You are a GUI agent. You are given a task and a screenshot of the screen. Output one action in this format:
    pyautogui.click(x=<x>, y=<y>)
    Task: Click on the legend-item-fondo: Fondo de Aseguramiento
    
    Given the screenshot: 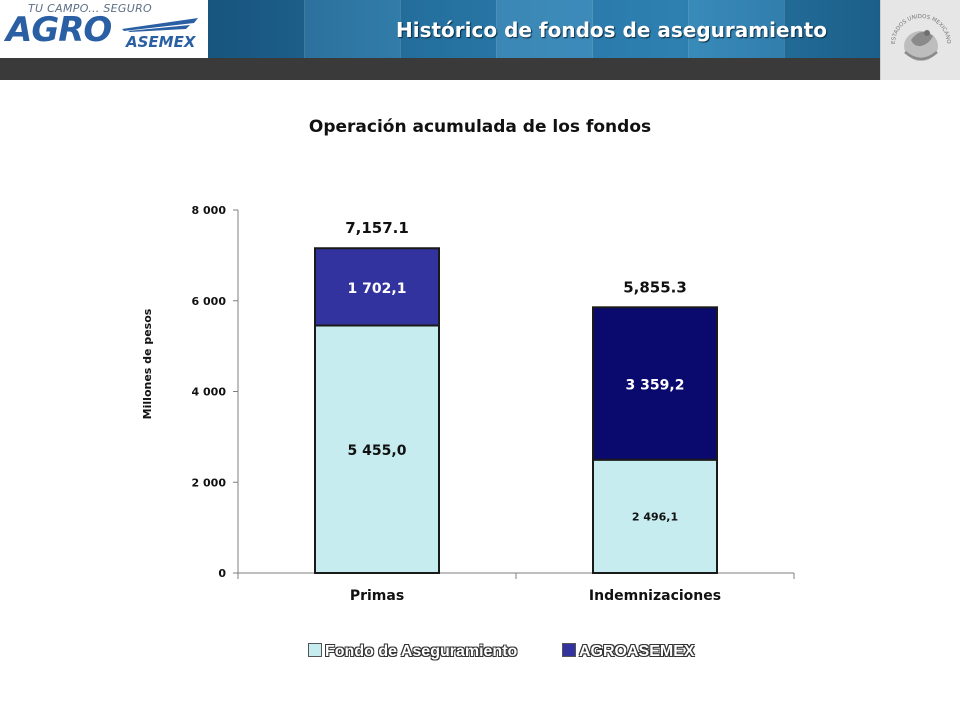 What is the action you would take?
    pyautogui.click(x=412, y=654)
    